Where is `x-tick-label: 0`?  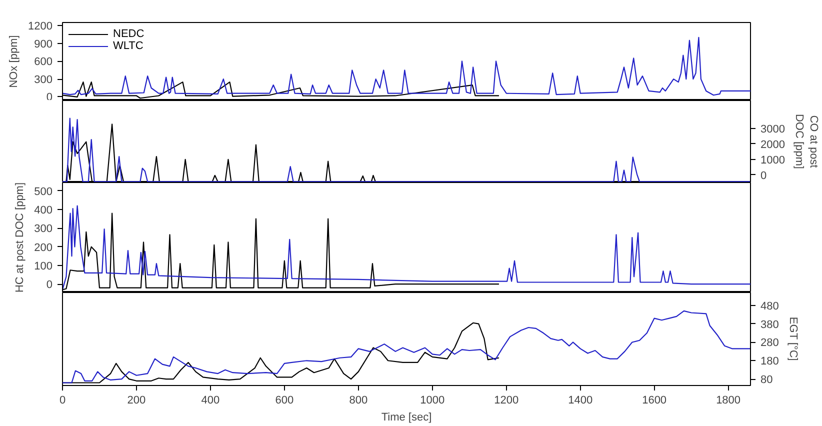
x-tick-label: 0 is located at coordinates (62, 400).